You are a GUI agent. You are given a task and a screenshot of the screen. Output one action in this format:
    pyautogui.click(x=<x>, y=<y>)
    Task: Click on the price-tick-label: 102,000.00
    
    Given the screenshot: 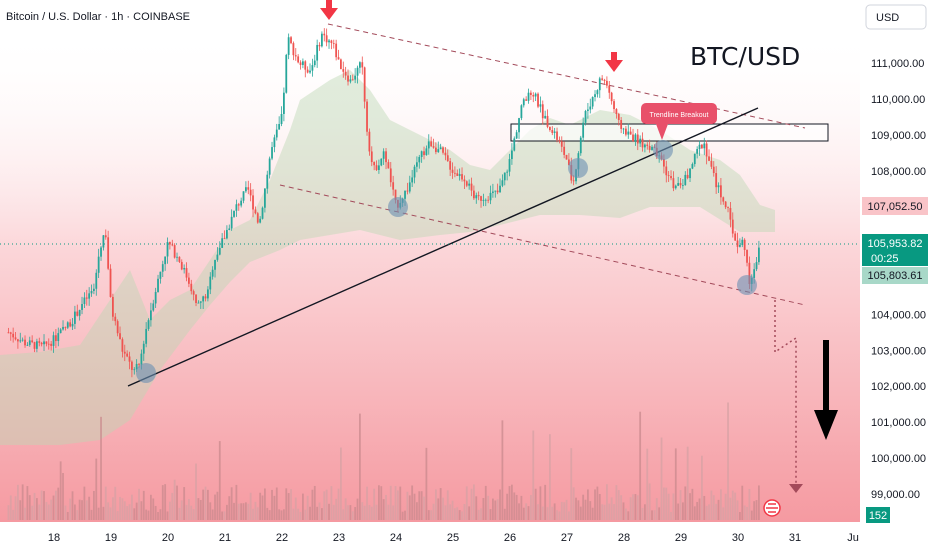 What is the action you would take?
    pyautogui.click(x=898, y=387)
    